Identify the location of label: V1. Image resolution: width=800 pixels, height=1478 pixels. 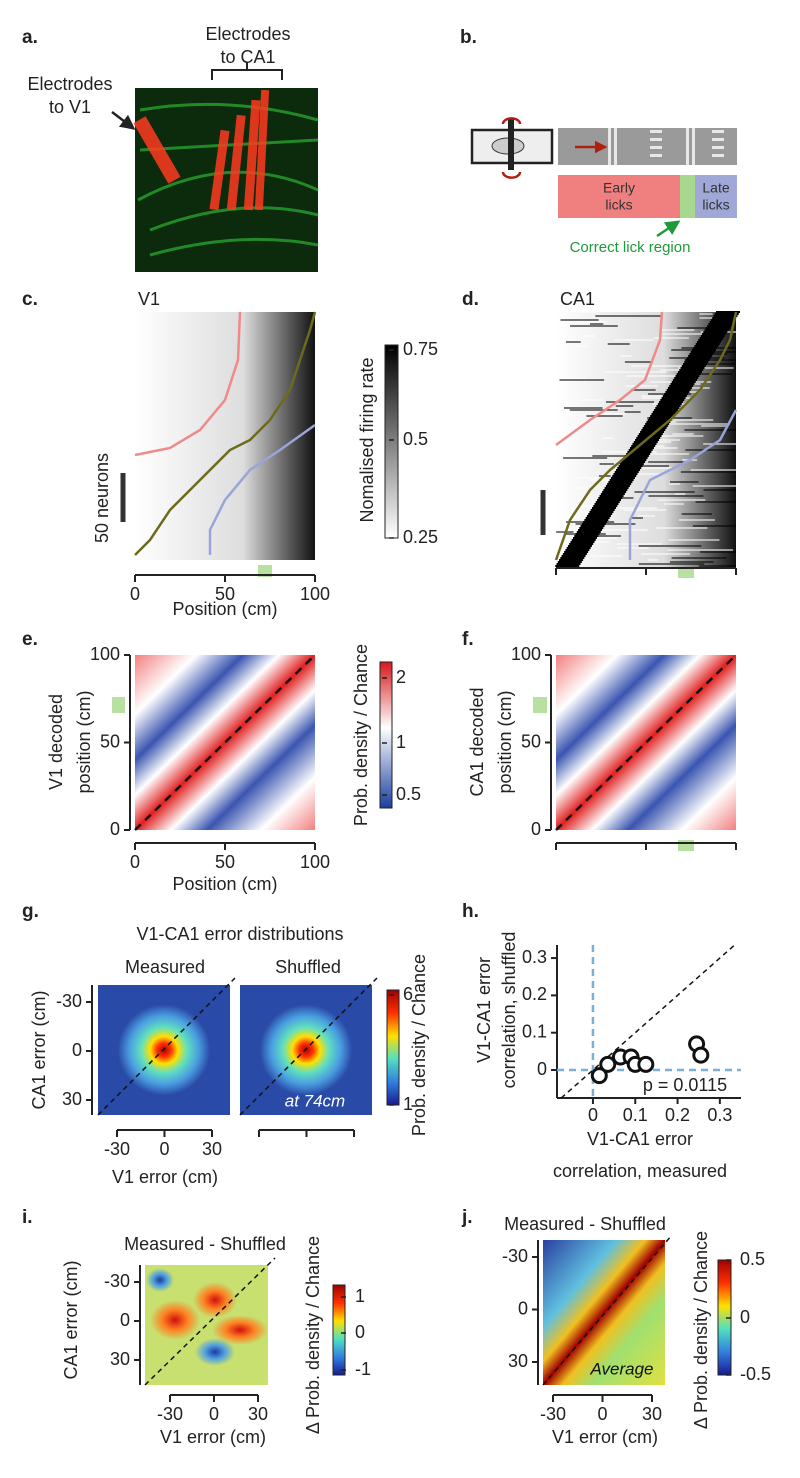
(149, 299).